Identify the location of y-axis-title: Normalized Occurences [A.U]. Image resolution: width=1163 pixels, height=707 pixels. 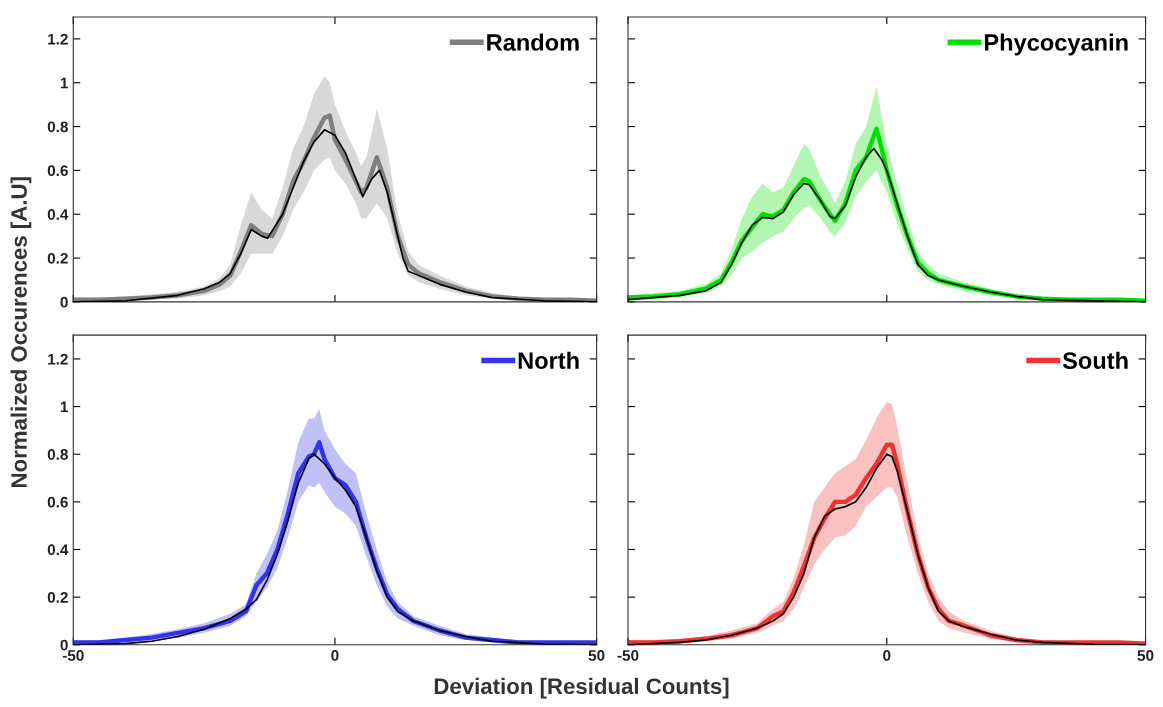
(21, 332).